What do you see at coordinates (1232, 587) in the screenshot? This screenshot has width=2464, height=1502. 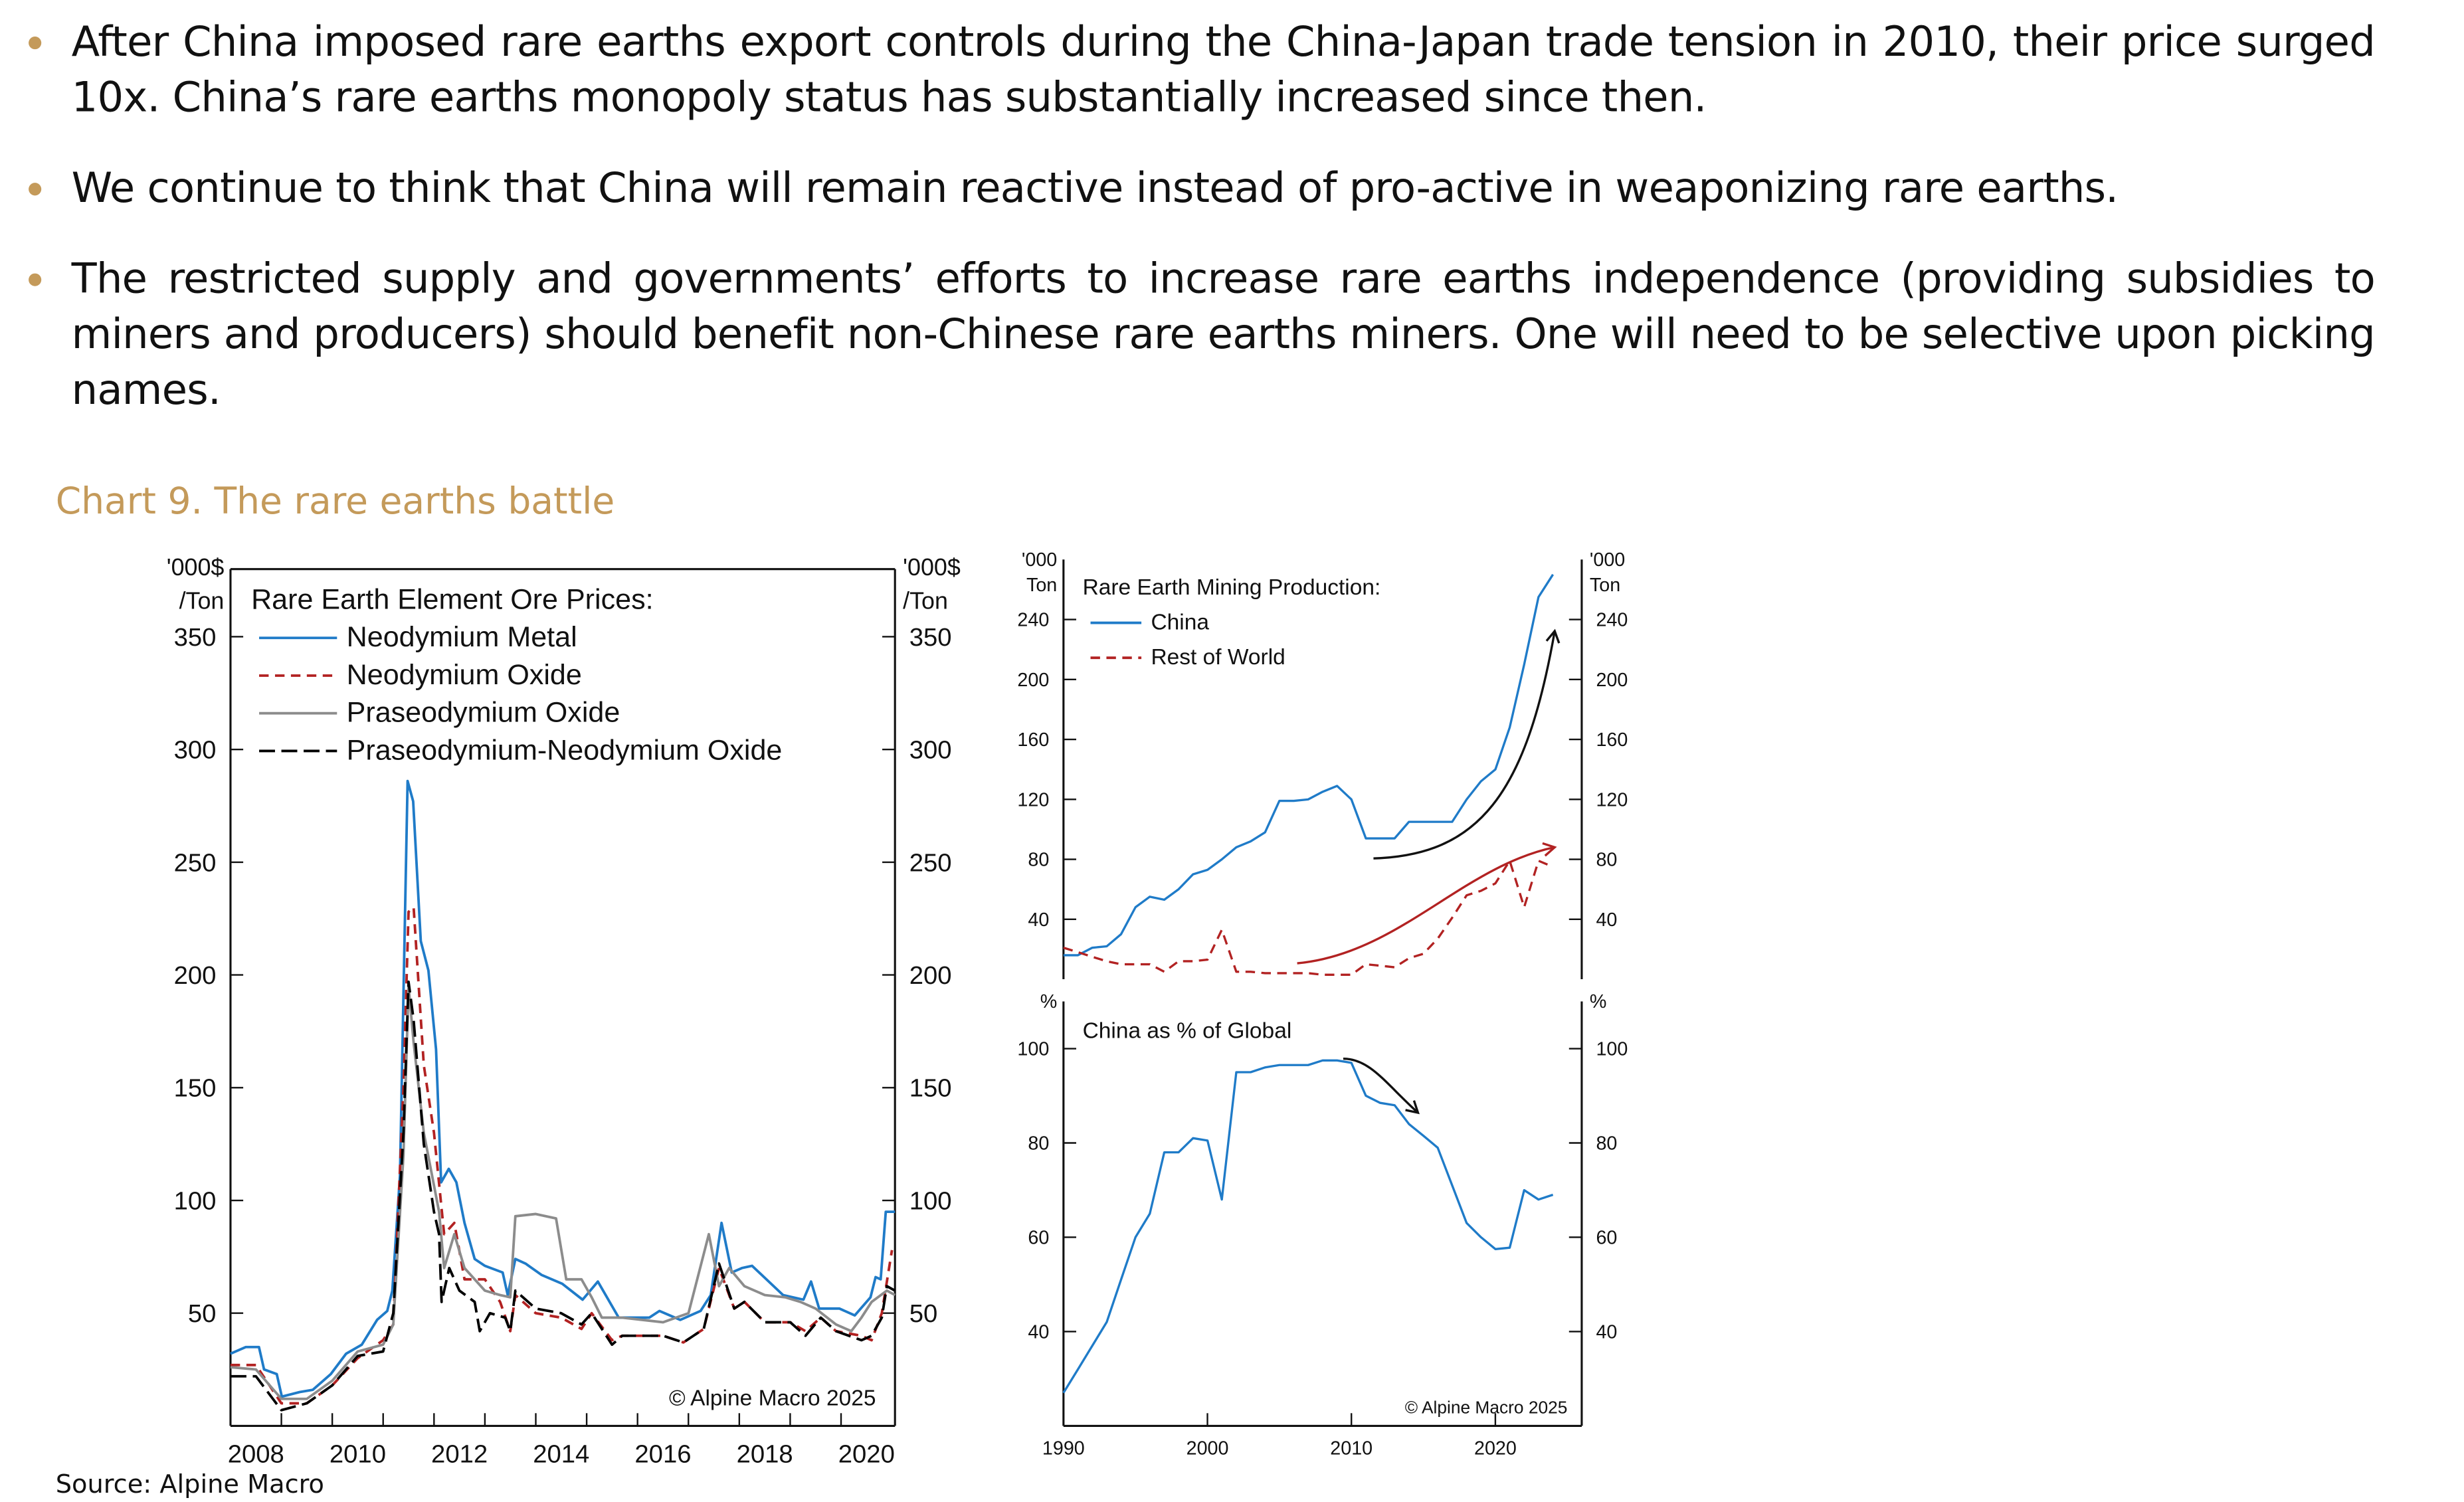 I see `legend-title: Rare Earth Mining Production:` at bounding box center [1232, 587].